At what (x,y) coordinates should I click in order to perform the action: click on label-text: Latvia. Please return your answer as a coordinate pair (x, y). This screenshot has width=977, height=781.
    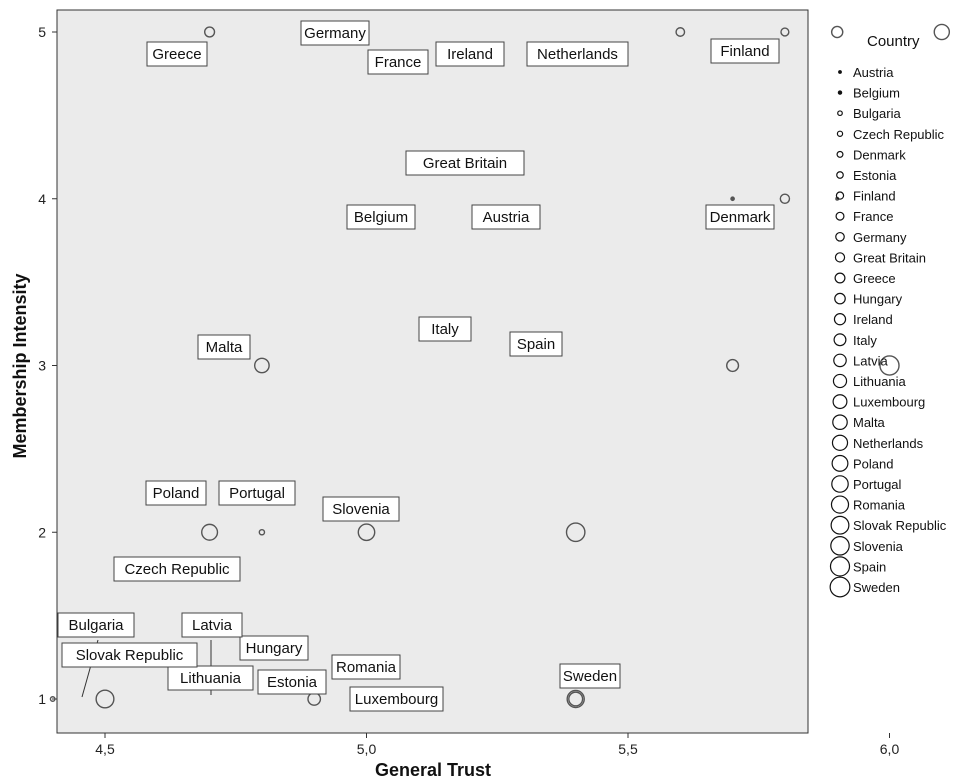
    Looking at the image, I should click on (212, 625).